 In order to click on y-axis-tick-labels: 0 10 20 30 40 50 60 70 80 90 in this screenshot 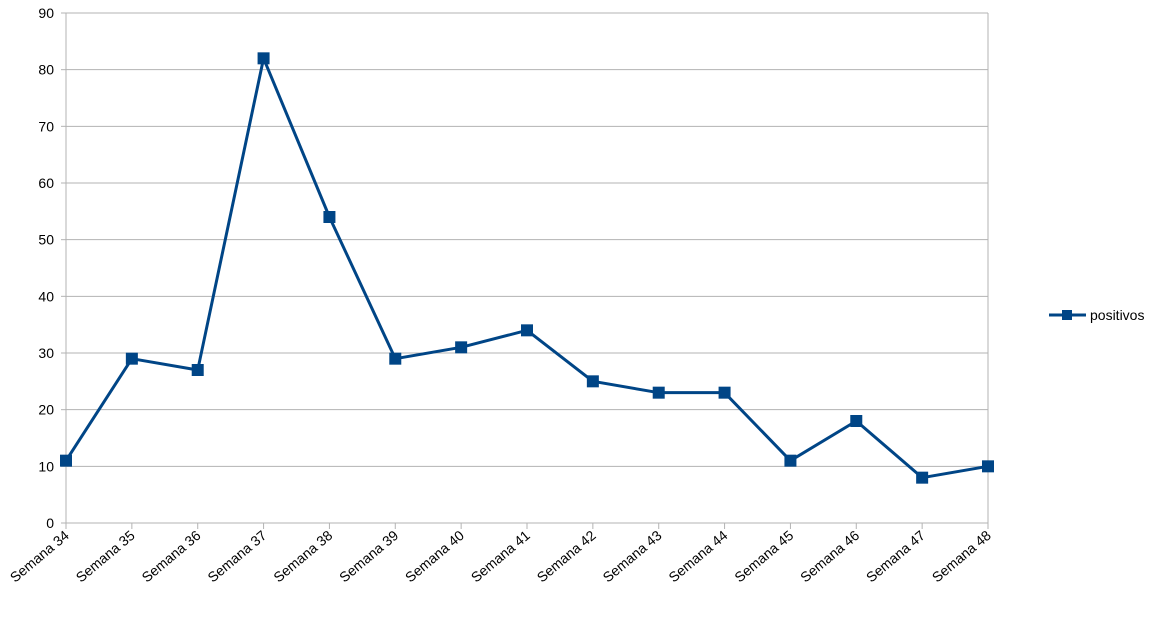, I will do `click(46, 268)`.